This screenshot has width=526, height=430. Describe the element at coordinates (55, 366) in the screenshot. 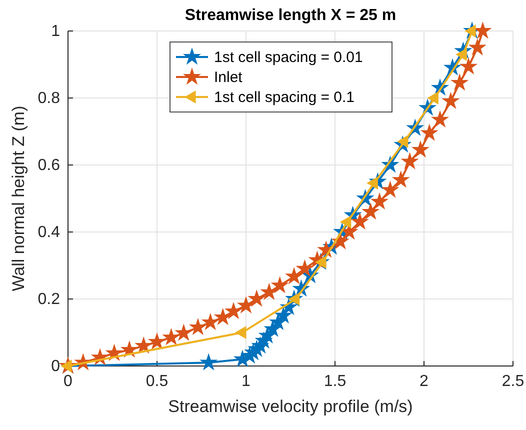

I see `y-tick-label: 0` at that location.